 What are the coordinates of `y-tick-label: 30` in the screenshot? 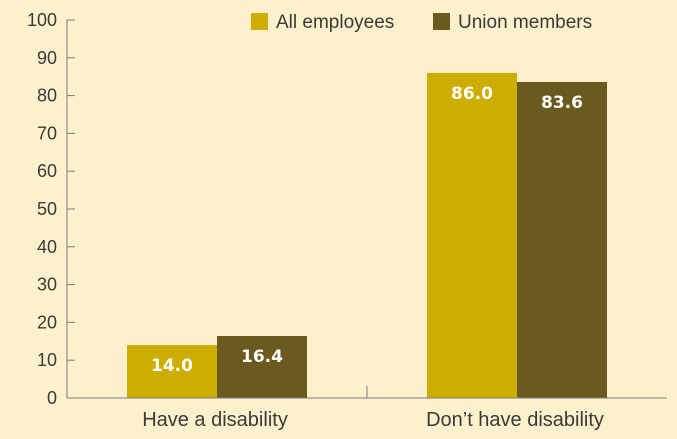 It's located at (47, 285).